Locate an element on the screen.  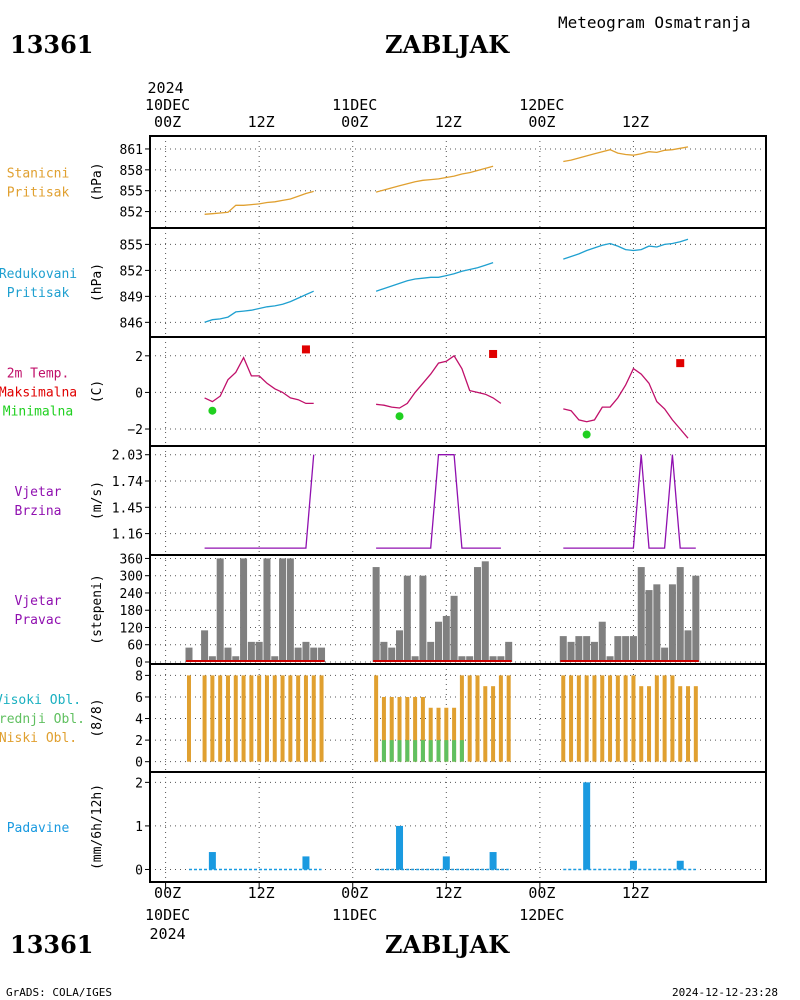
date-label-top: 12DEC is located at coordinates (541, 105).